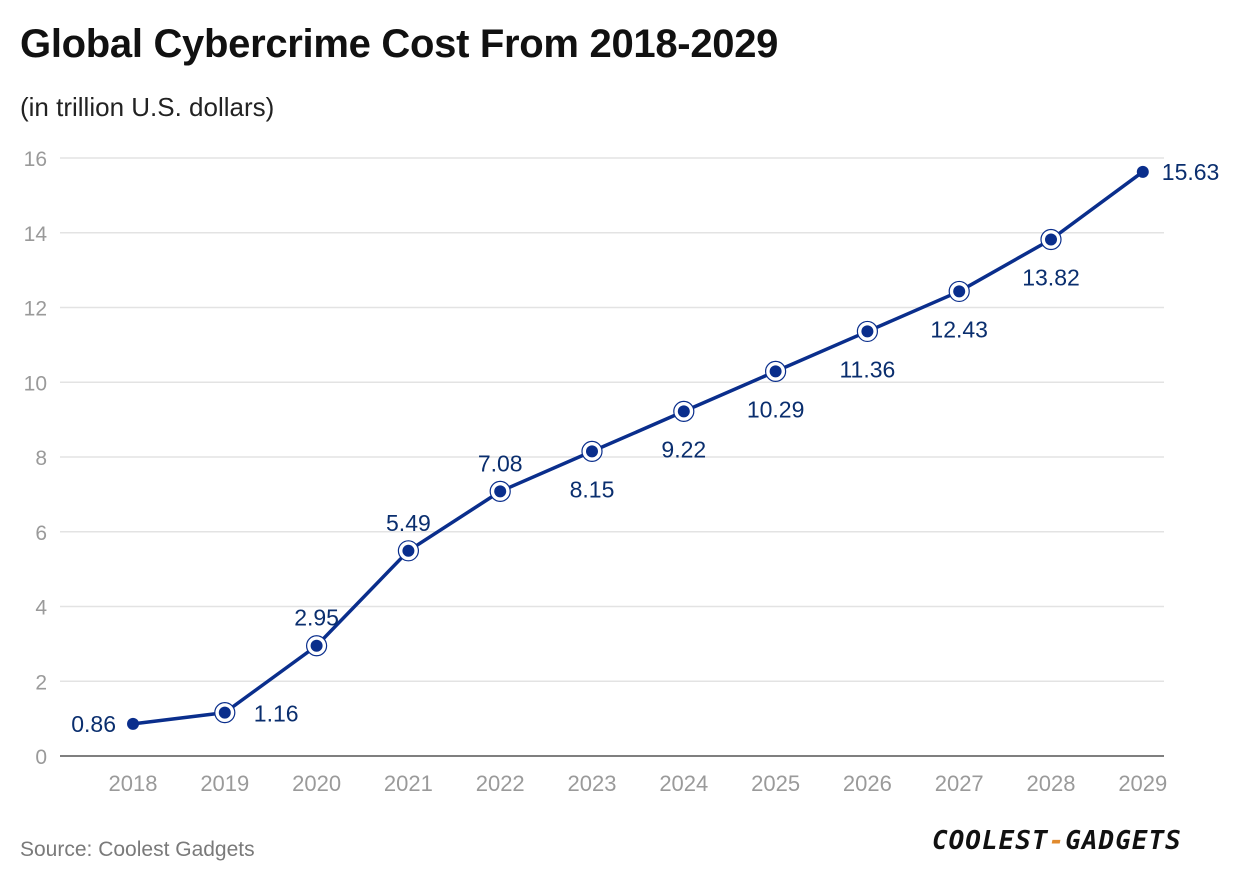  What do you see at coordinates (867, 369) in the screenshot?
I see `data-label: 11.36` at bounding box center [867, 369].